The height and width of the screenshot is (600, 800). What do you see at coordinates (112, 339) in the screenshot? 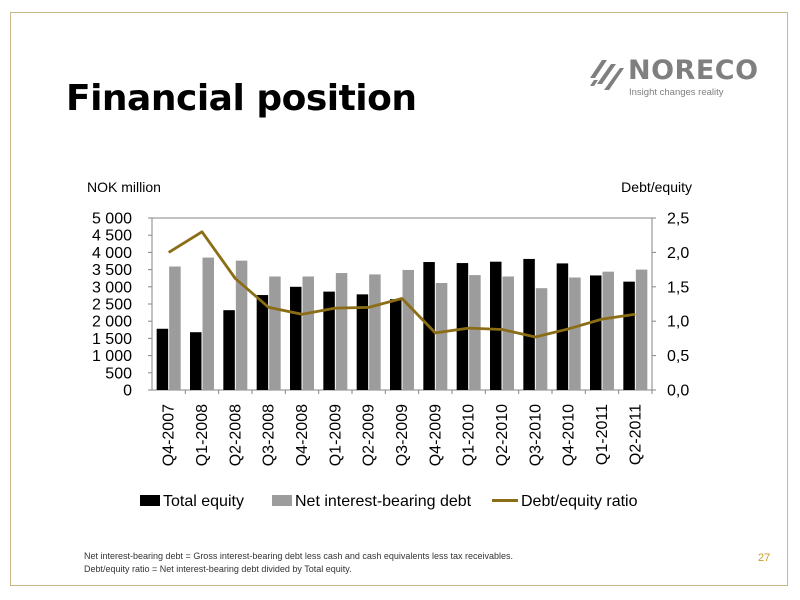
I see `left-axis-tick-label: 1 500` at bounding box center [112, 339].